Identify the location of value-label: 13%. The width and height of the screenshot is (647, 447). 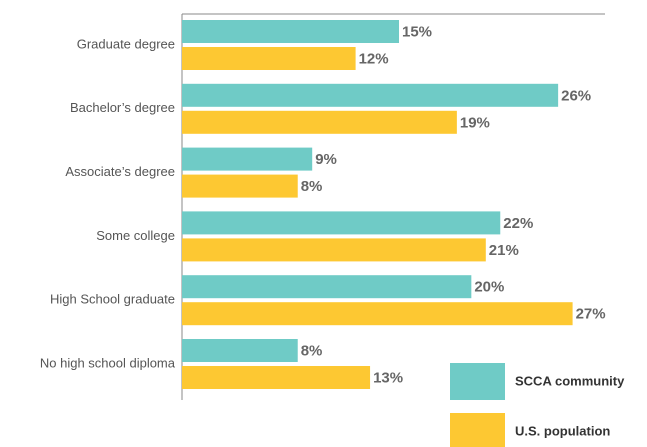
(388, 377).